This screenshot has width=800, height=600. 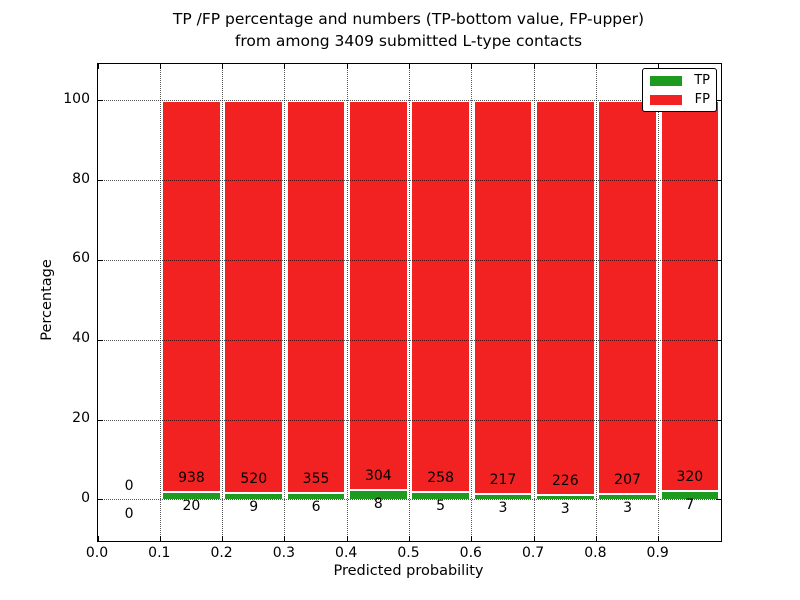 I want to click on tp-count-label: 9, so click(x=254, y=507).